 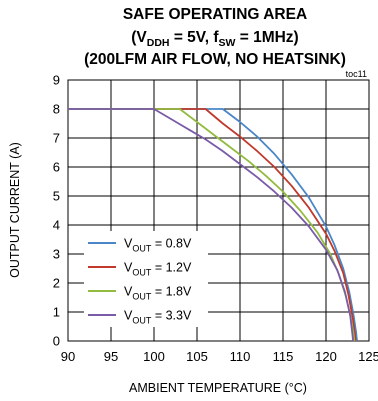 I want to click on x-tick-label-5: 115, so click(x=283, y=356).